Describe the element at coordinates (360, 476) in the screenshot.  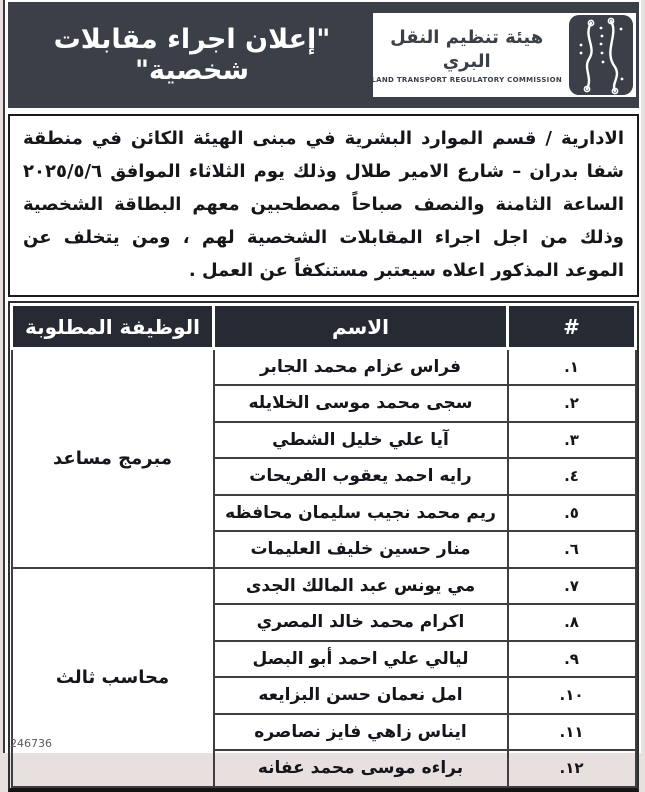
I see `candidate-name: رايه احمد يعقوب الفريحات` at that location.